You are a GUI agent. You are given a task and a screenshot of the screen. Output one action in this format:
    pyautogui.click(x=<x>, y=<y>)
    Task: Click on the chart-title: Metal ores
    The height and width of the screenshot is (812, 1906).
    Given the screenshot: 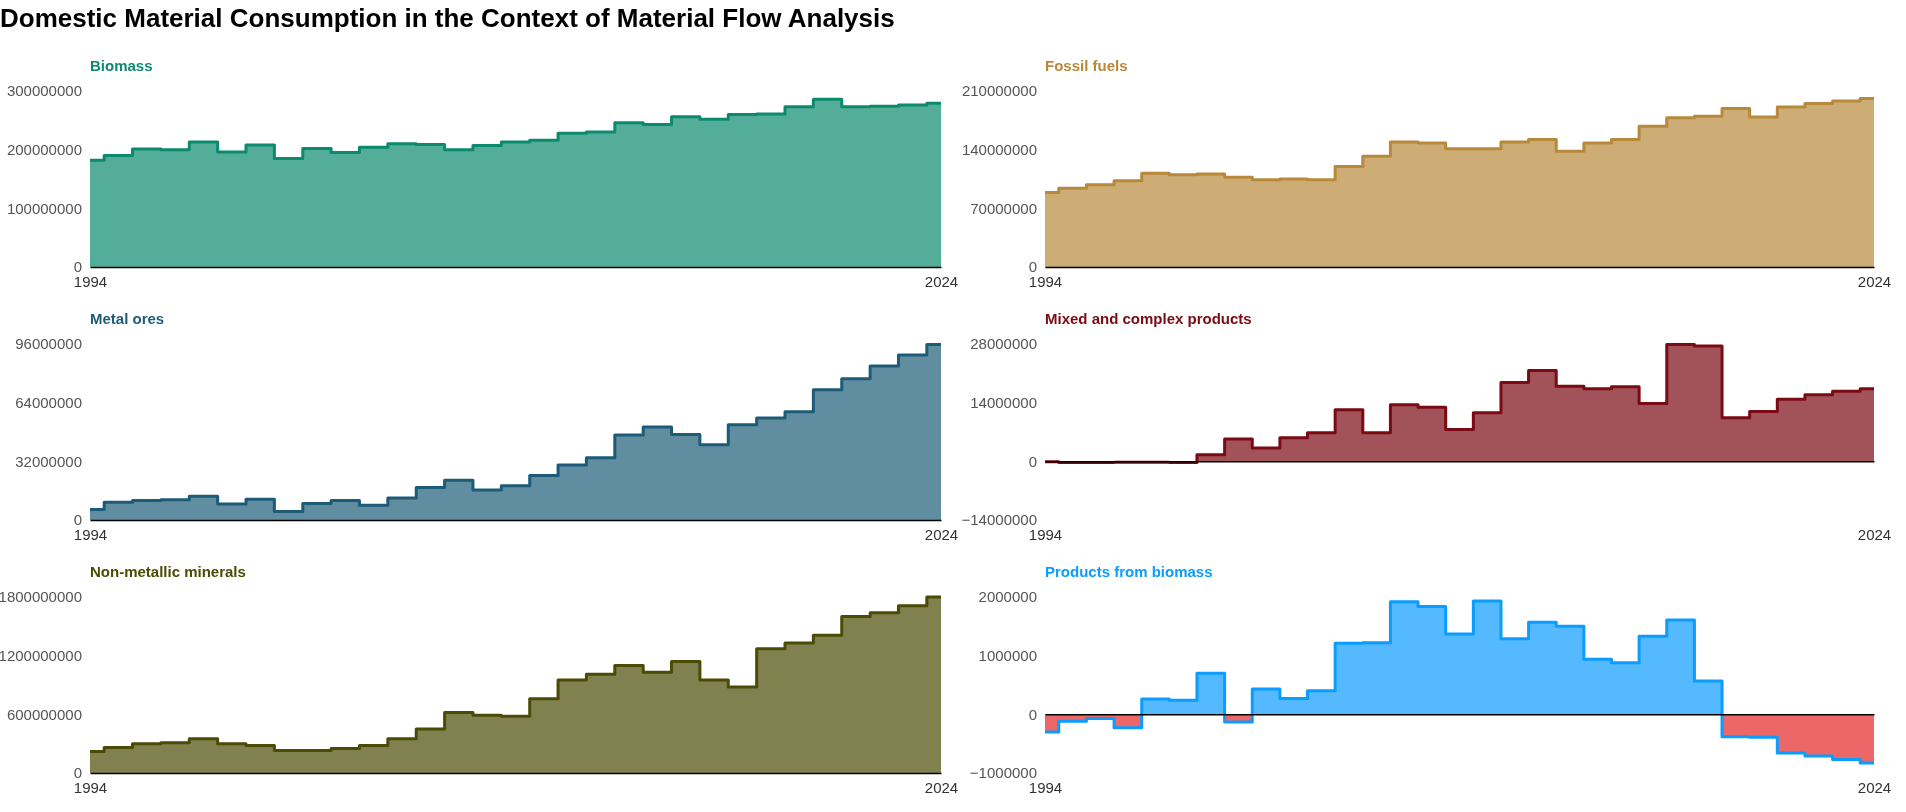 What is the action you would take?
    pyautogui.click(x=127, y=318)
    